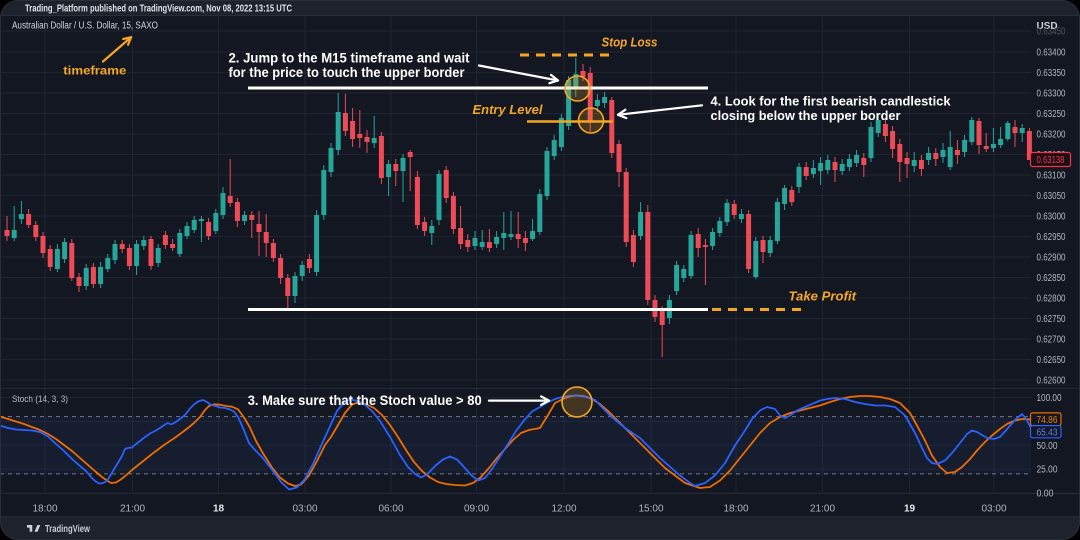  Describe the element at coordinates (1051, 196) in the screenshot. I see `svg-text: 0.63050` at that location.